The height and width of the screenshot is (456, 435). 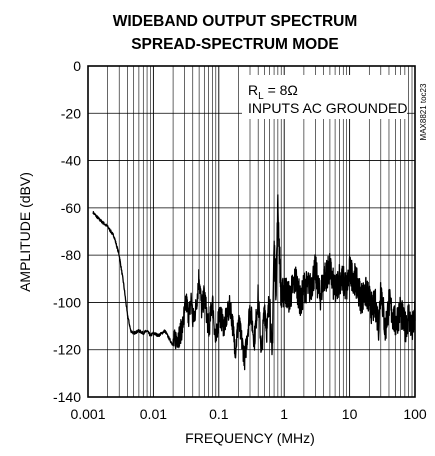 I want to click on y-tick-label: 0, so click(x=77, y=66).